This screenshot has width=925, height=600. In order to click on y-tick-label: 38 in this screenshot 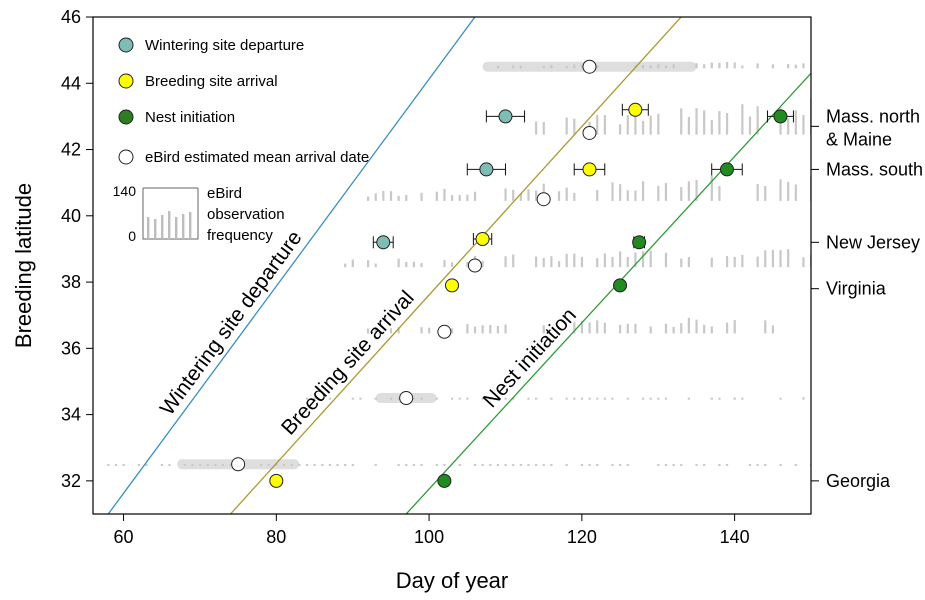, I will do `click(71, 282)`.